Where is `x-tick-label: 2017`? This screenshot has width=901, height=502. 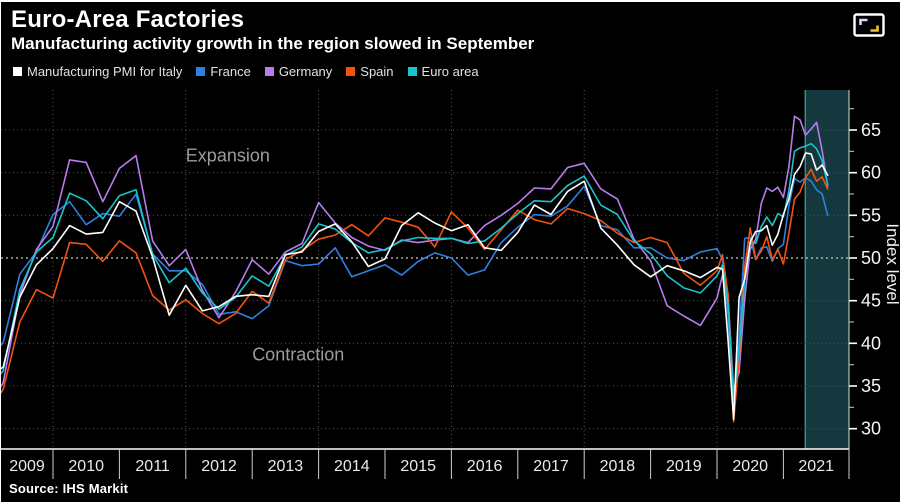 x-tick-label: 2017 is located at coordinates (551, 466).